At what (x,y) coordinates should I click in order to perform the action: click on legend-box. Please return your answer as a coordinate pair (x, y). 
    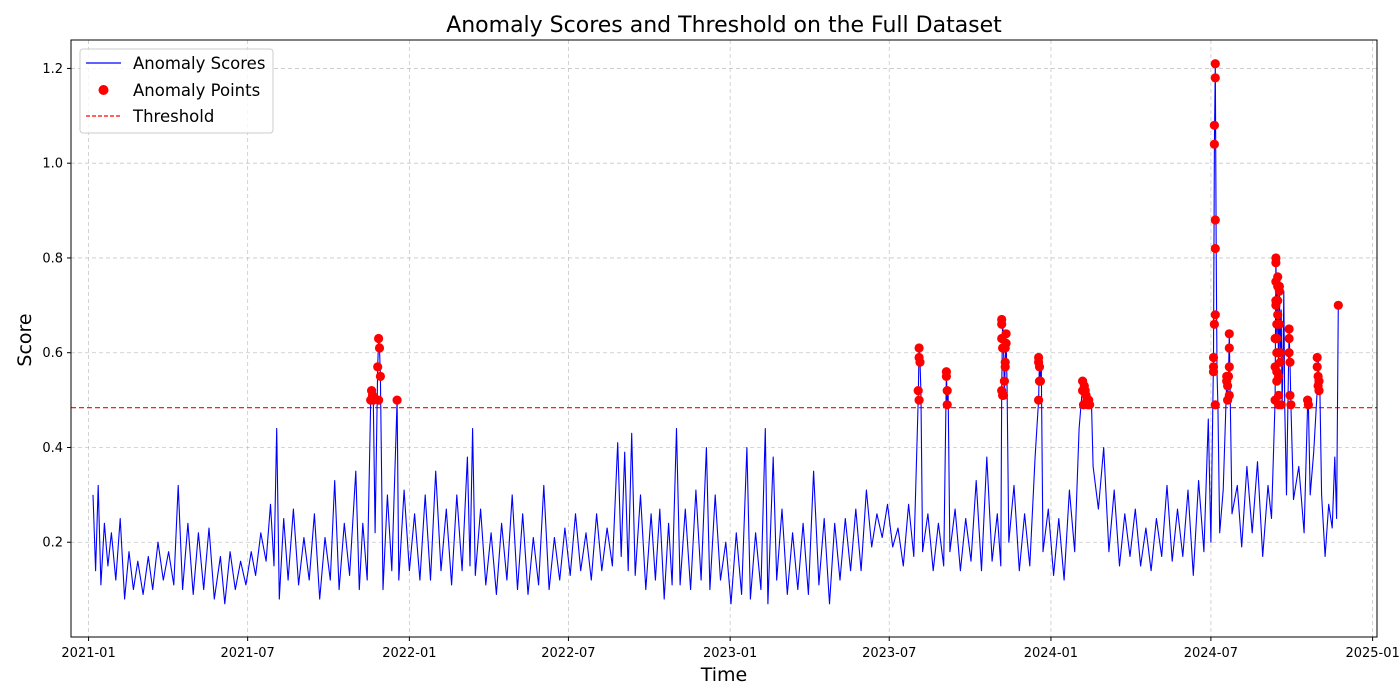
    Looking at the image, I should click on (176, 91).